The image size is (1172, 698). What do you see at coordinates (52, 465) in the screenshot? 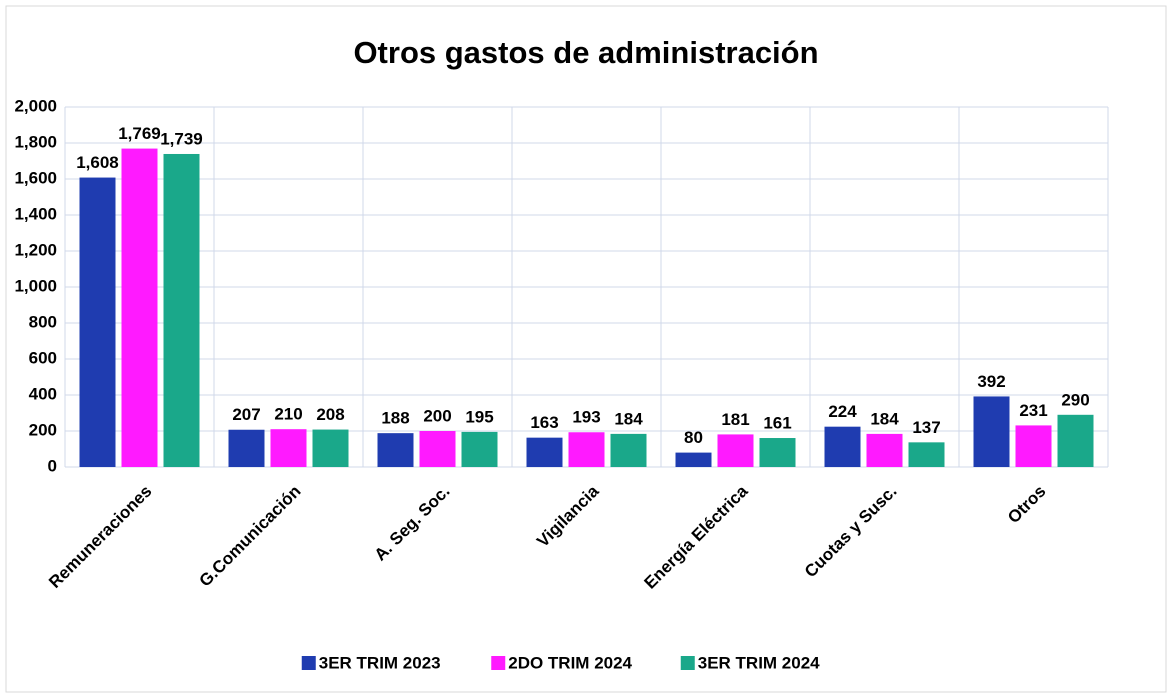
I see `y-tick-label: 0` at bounding box center [52, 465].